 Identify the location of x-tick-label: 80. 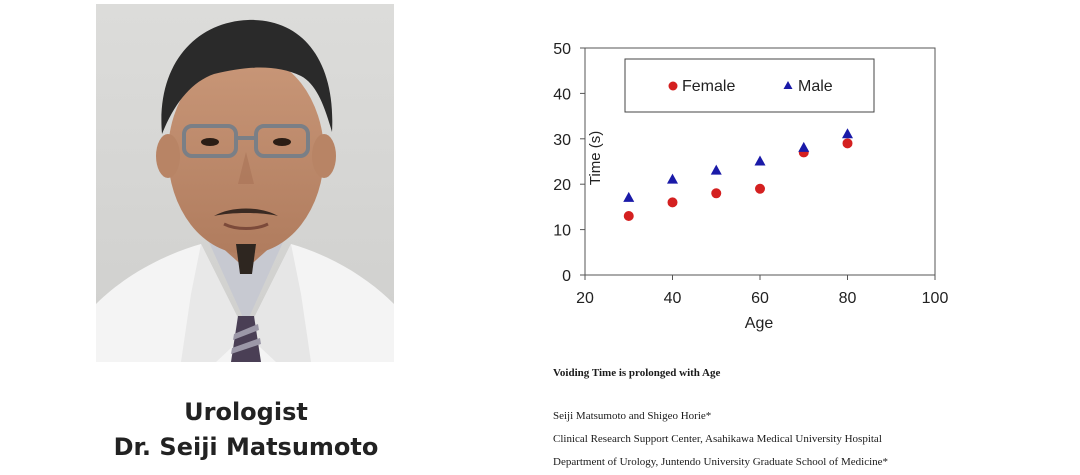
(848, 298).